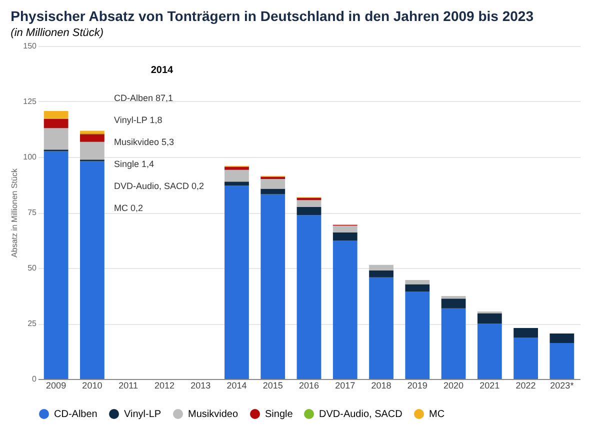 Image resolution: width=590 pixels, height=429 pixels. Describe the element at coordinates (33, 268) in the screenshot. I see `y-tick-label: 50` at that location.